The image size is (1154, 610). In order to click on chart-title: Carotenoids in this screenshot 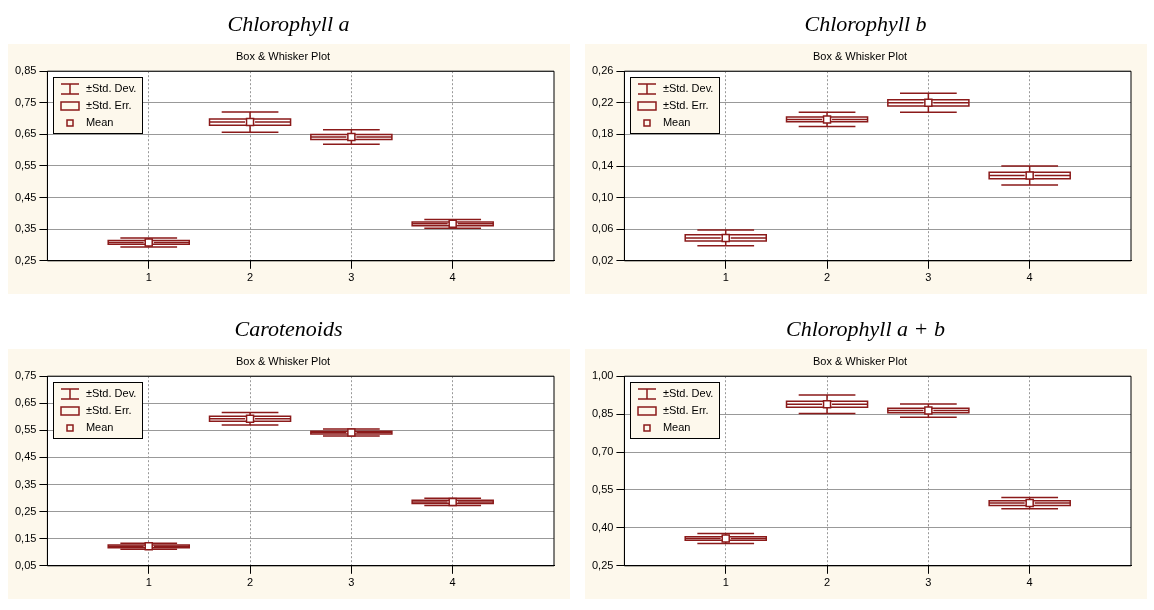, I will do `click(288, 329)`.